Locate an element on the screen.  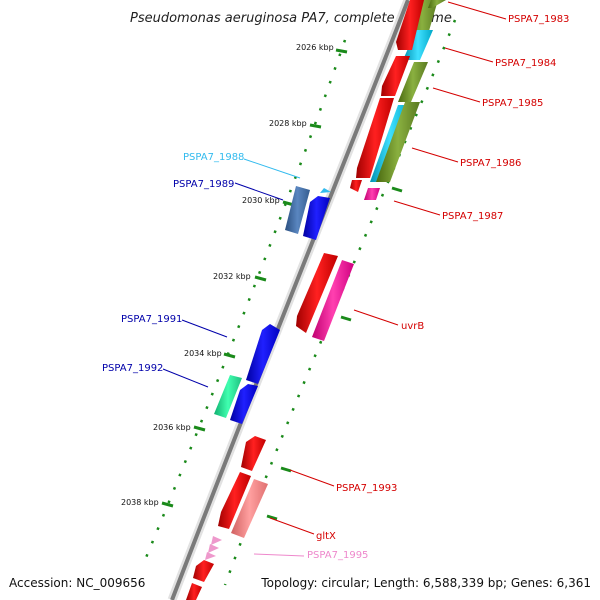
gene-label: PSPA7_1991 is located at coordinates (151, 319).